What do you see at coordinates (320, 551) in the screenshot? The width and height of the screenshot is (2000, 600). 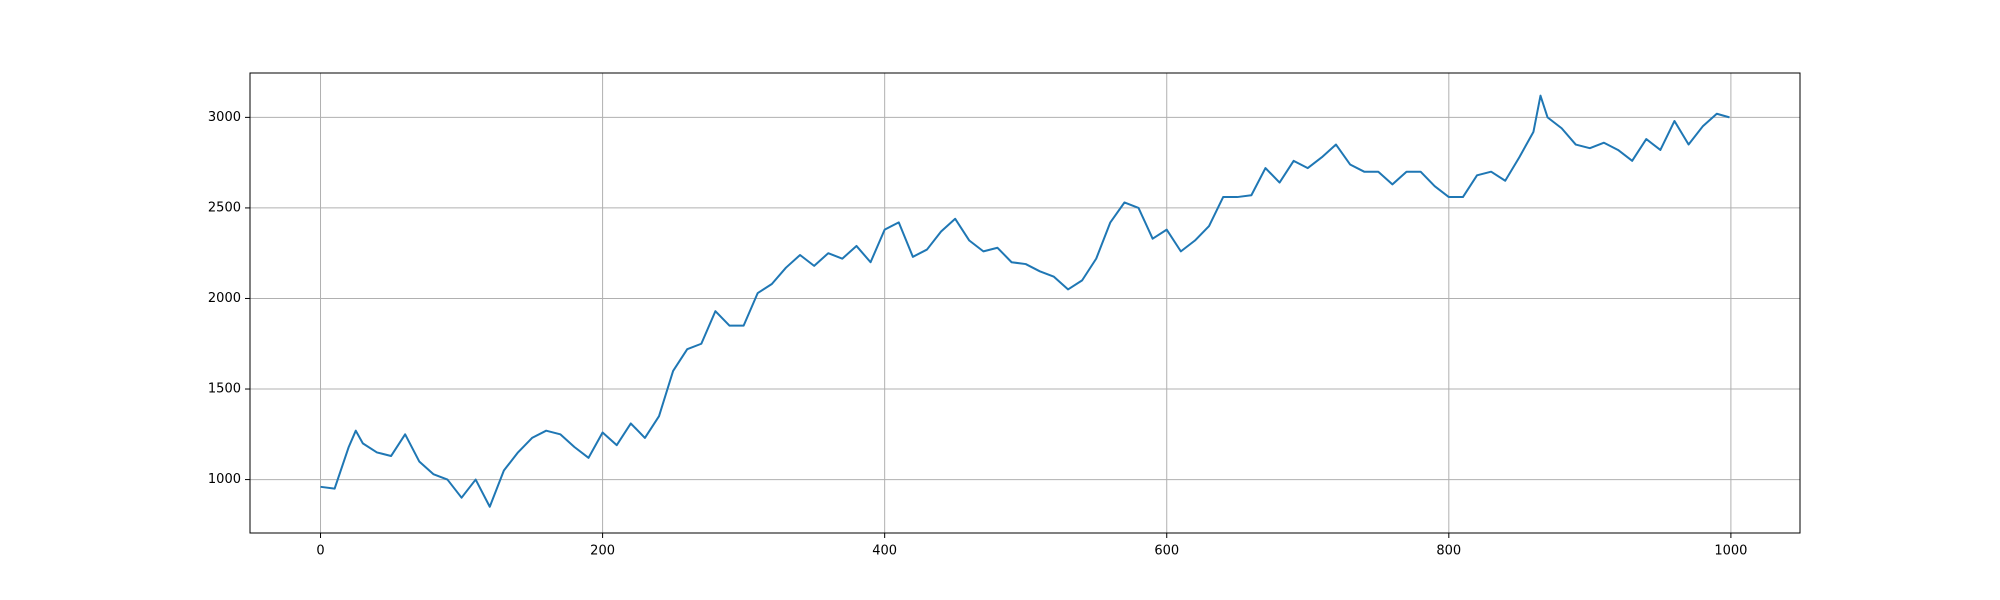 I see `x-tick-label: 0` at bounding box center [320, 551].